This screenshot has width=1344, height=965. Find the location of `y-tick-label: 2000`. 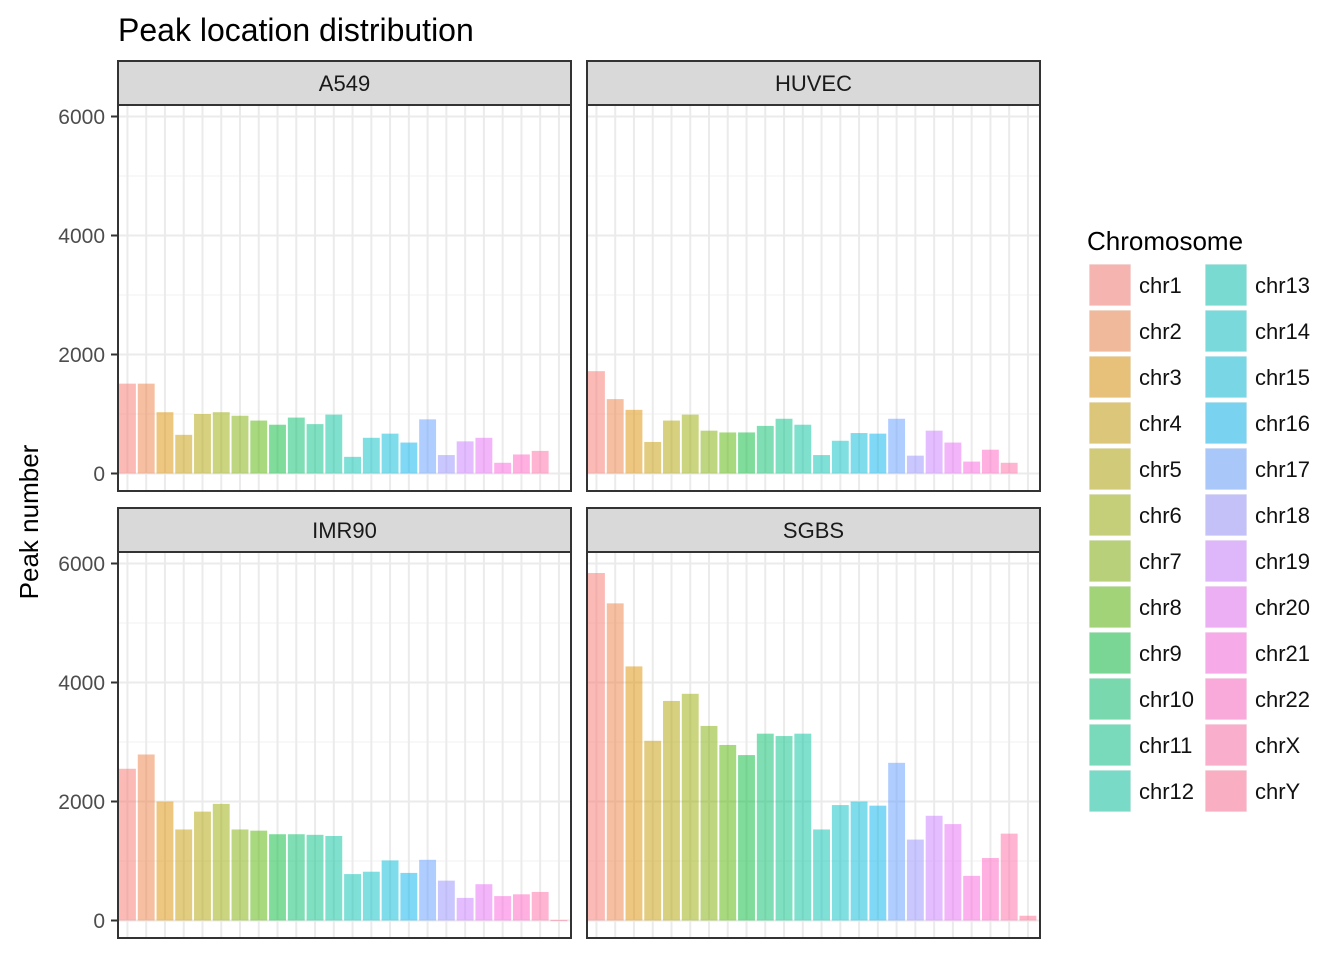

y-tick-label: 2000 is located at coordinates (81, 802).